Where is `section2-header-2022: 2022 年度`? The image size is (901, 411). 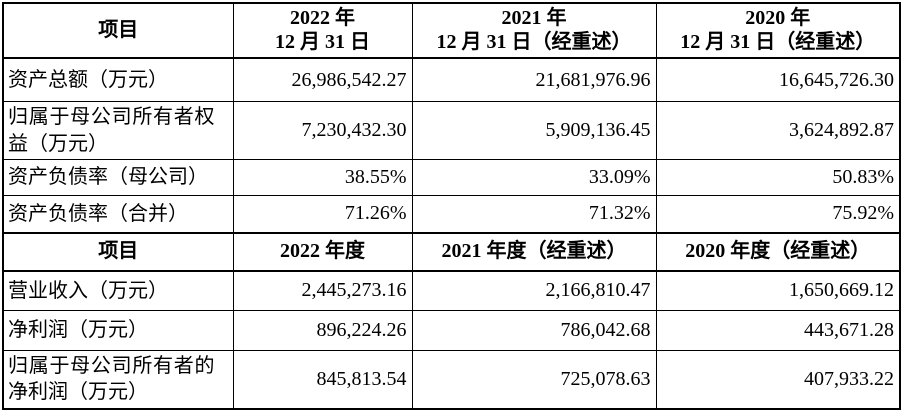
section2-header-2022: 2022 年度 is located at coordinates (322, 251).